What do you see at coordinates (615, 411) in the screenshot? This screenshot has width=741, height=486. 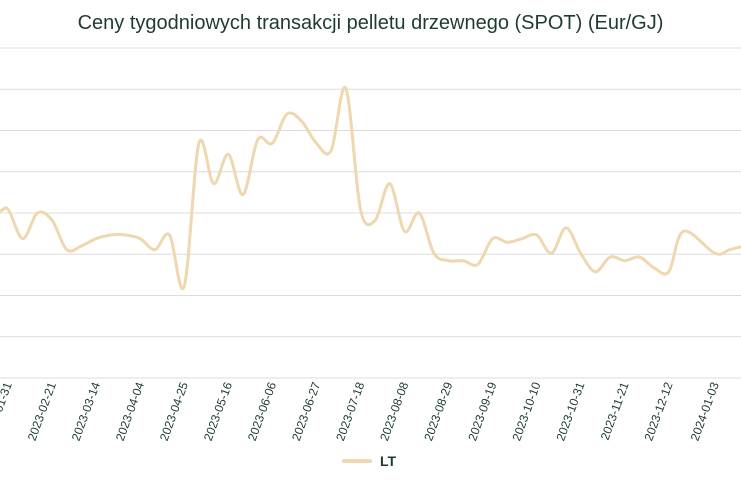 I see `x-tick-label: 2023-11-21` at bounding box center [615, 411].